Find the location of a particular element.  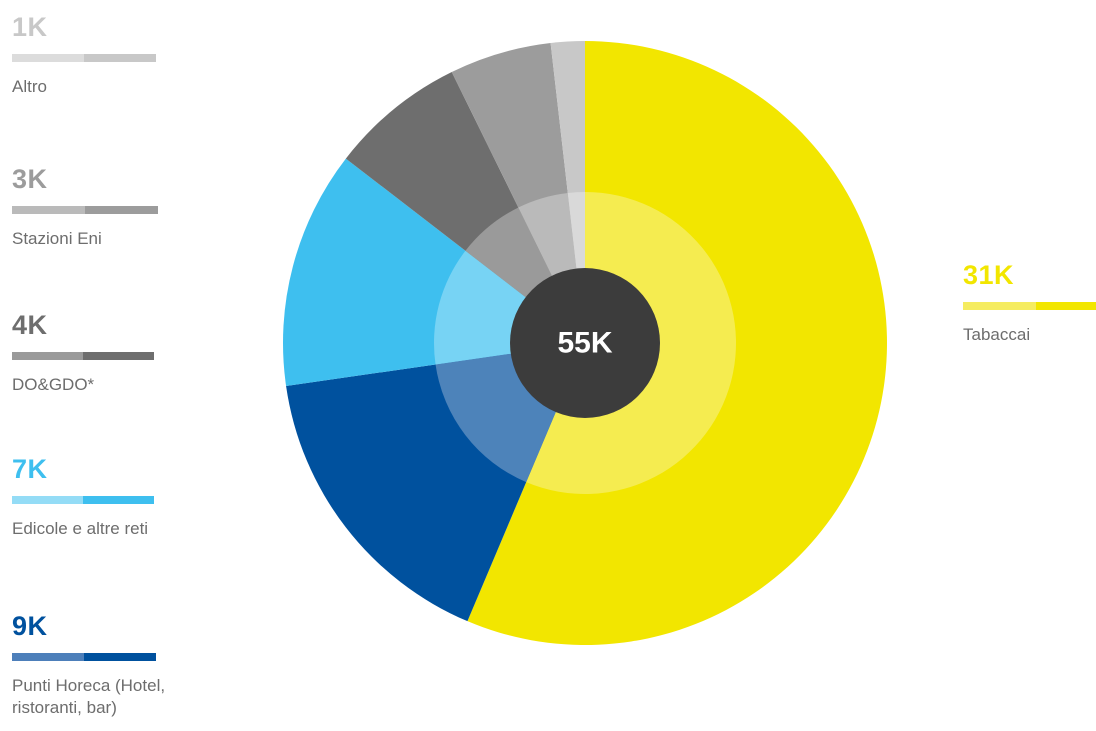

center-disc is located at coordinates (585, 343).